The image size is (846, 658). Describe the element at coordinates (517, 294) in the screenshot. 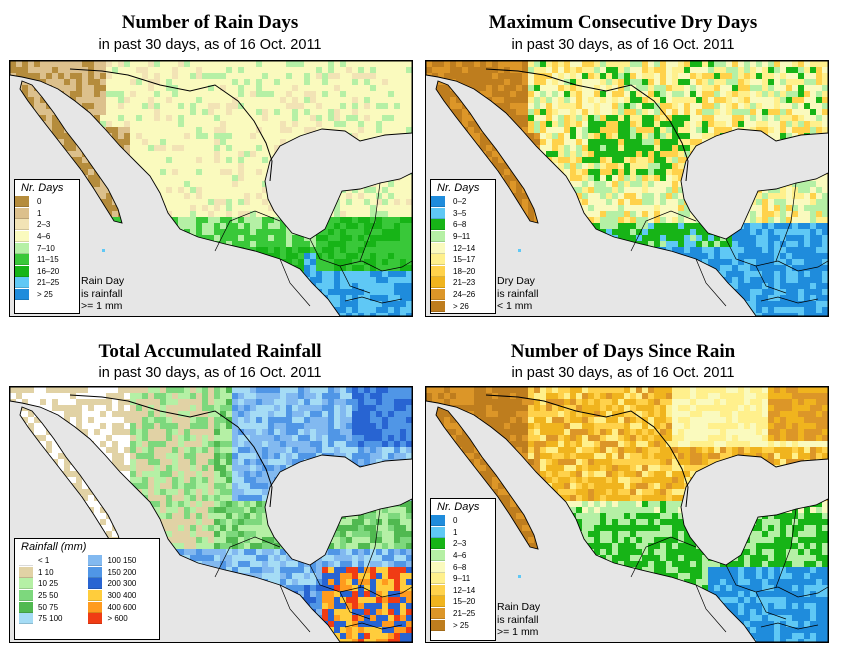

I see `dry-day-definition: Dry Day is rainfall < 1 mm` at that location.